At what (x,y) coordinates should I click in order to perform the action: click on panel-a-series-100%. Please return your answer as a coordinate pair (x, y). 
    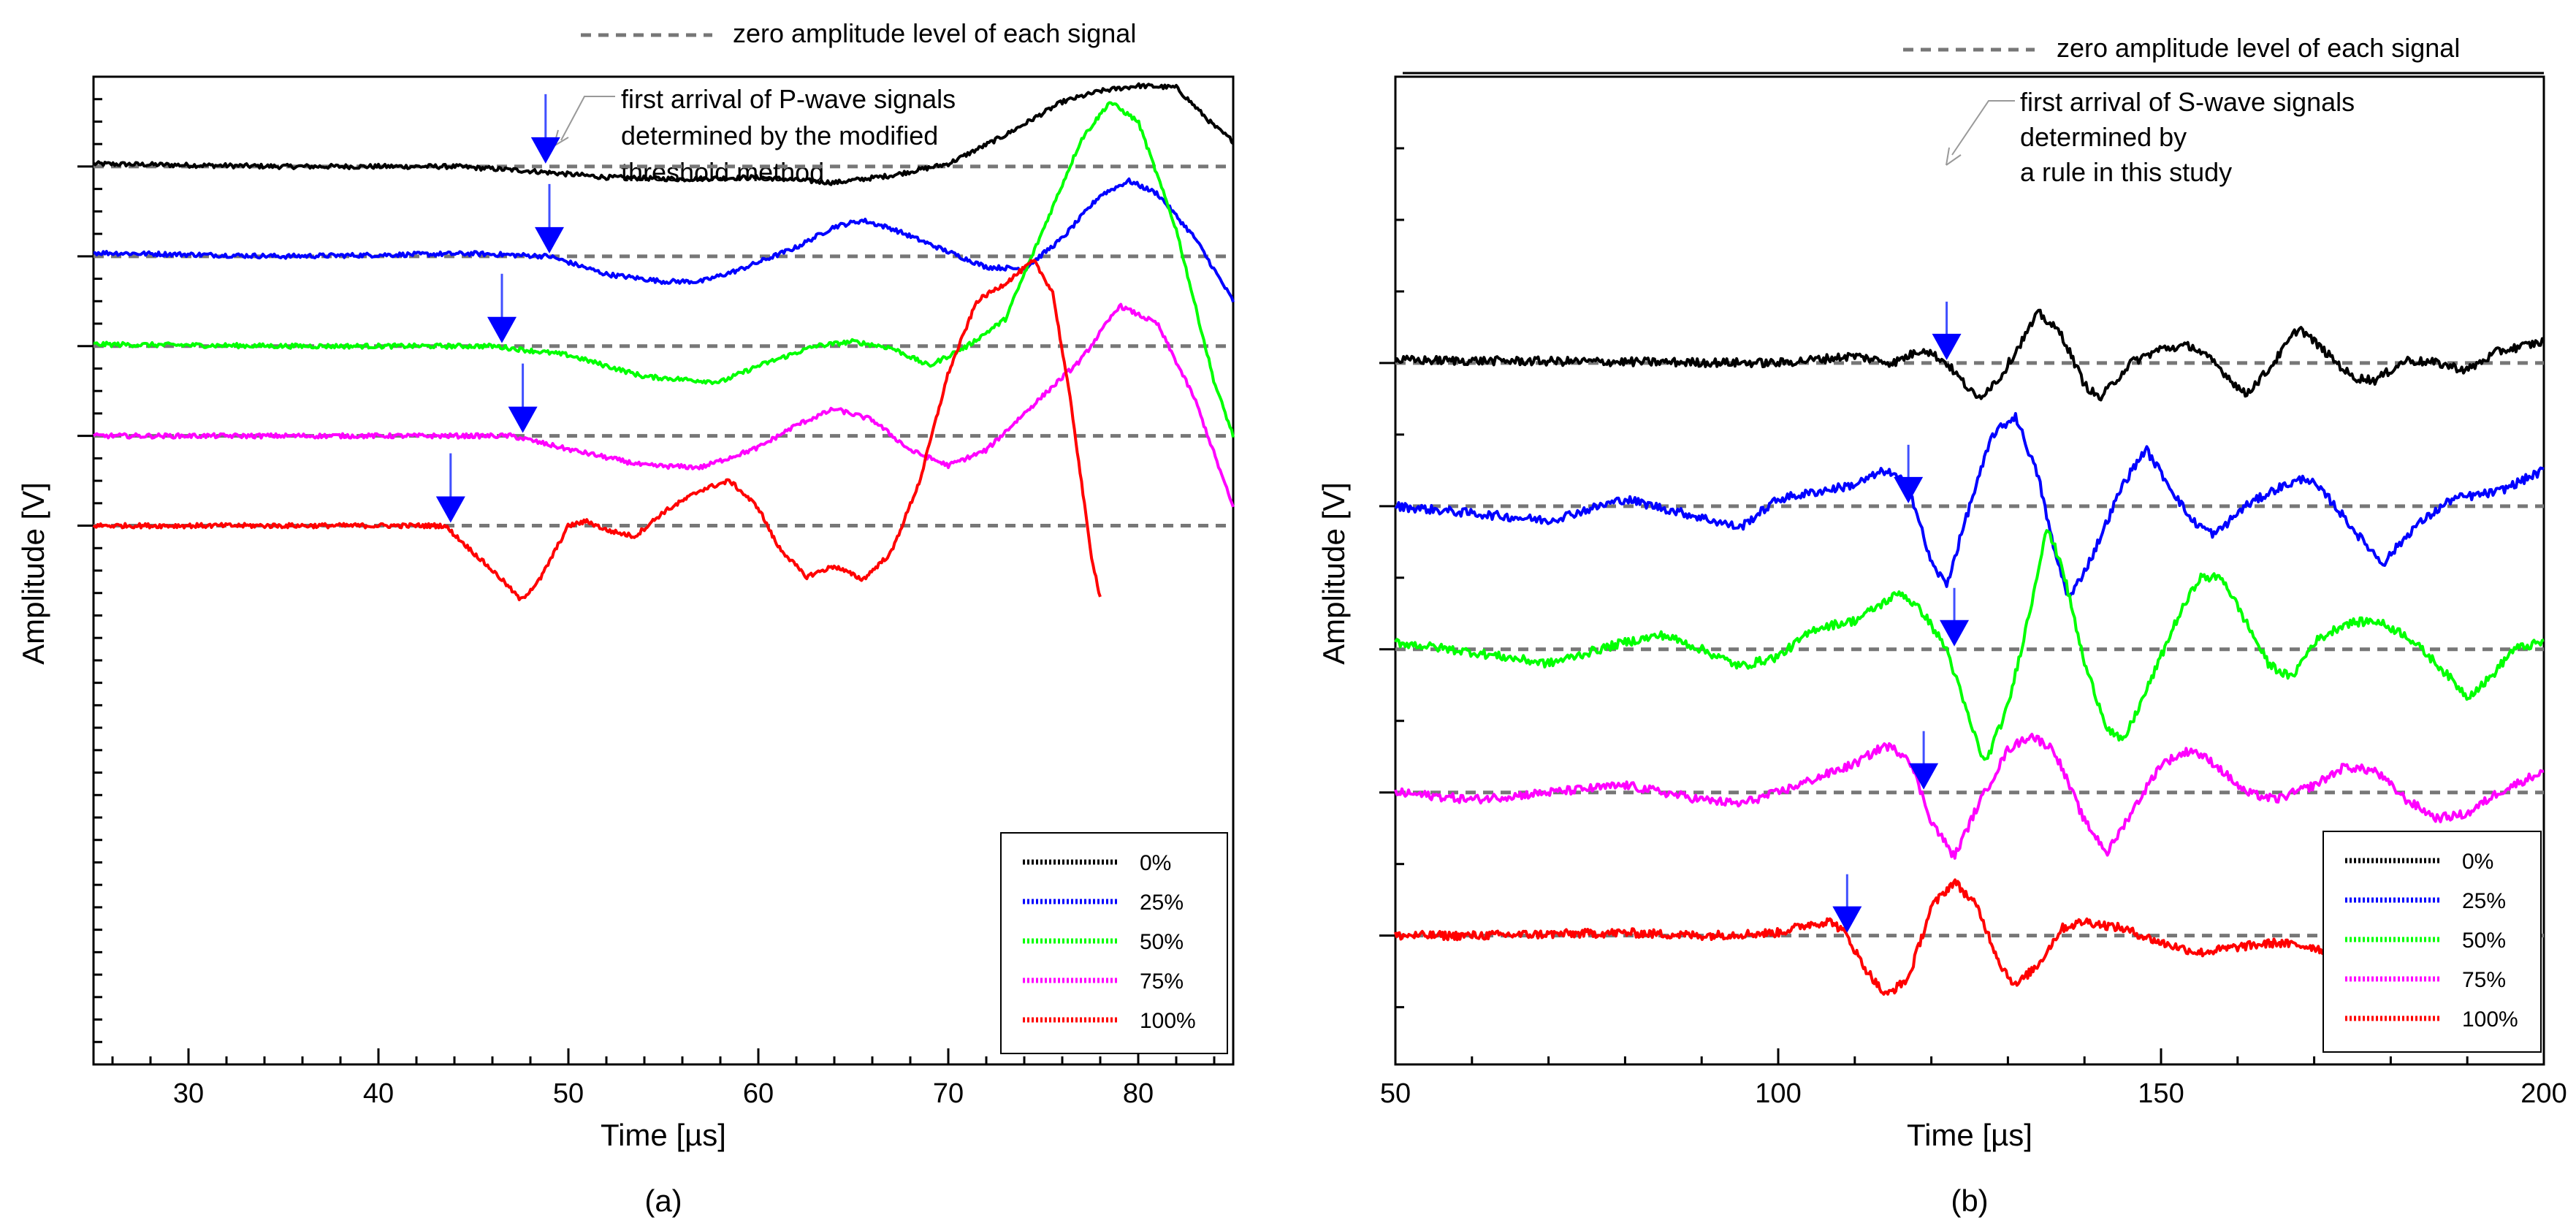
    Looking at the image, I should click on (597, 430).